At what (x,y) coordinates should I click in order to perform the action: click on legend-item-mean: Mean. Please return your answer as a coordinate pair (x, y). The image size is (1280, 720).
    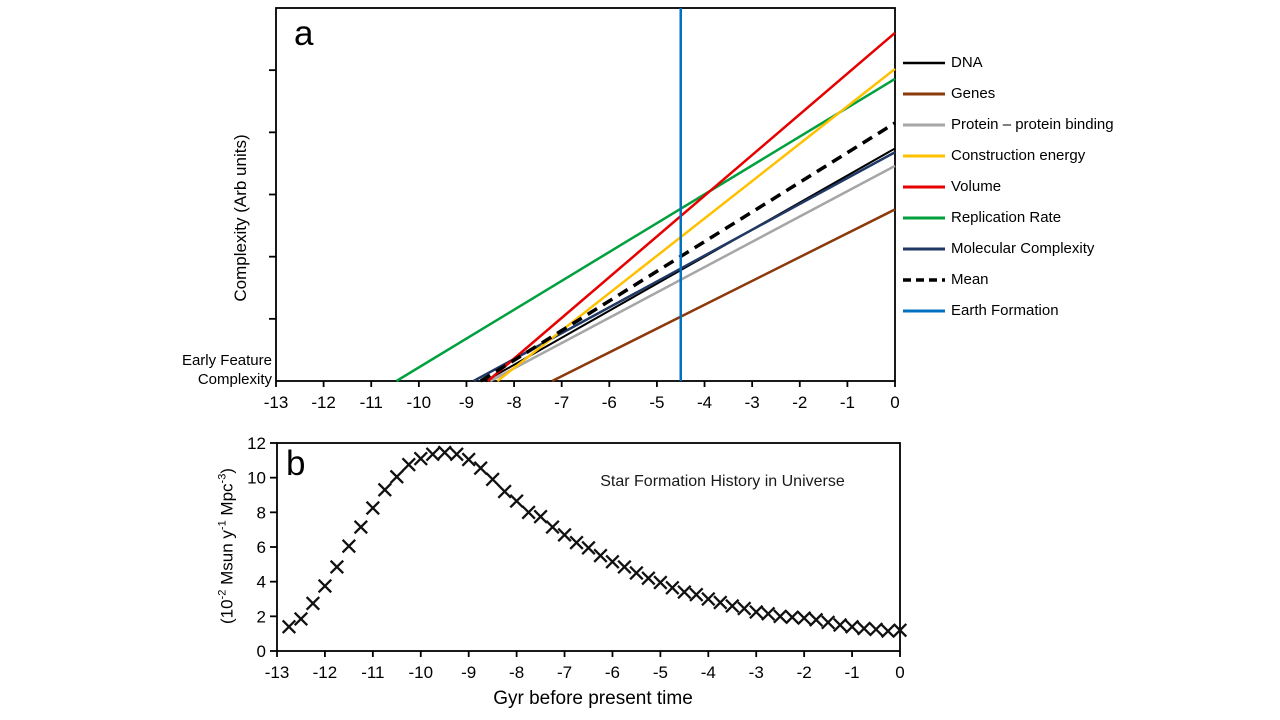
    Looking at the image, I should click on (1008, 279).